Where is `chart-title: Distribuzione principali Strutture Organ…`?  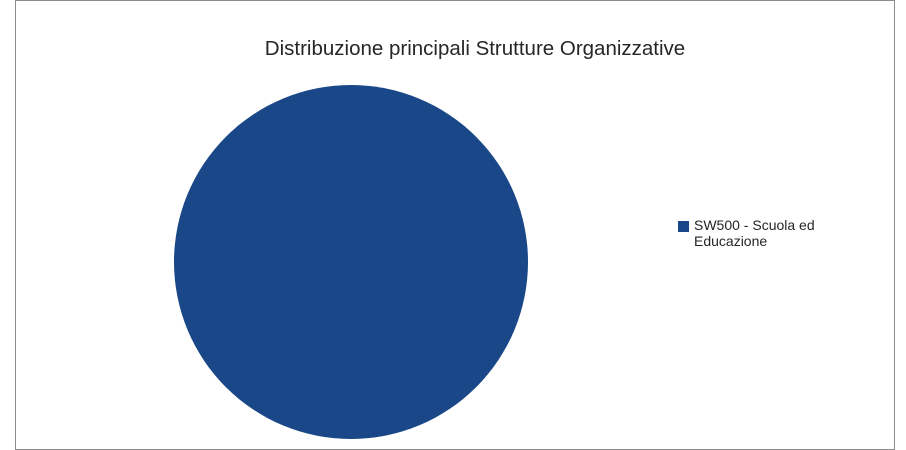
chart-title: Distribuzione principali Strutture Organ… is located at coordinates (475, 48).